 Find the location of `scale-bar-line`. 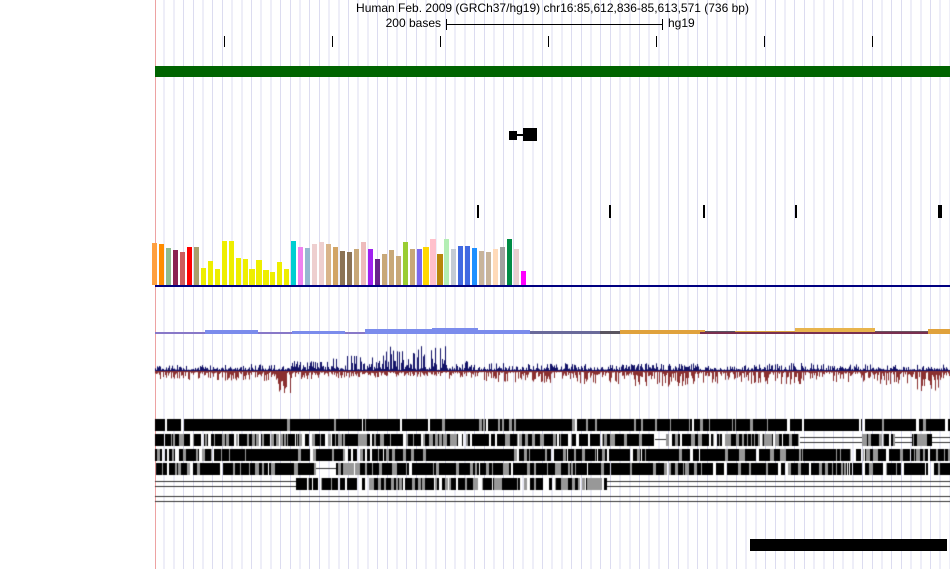

scale-bar-line is located at coordinates (554, 24).